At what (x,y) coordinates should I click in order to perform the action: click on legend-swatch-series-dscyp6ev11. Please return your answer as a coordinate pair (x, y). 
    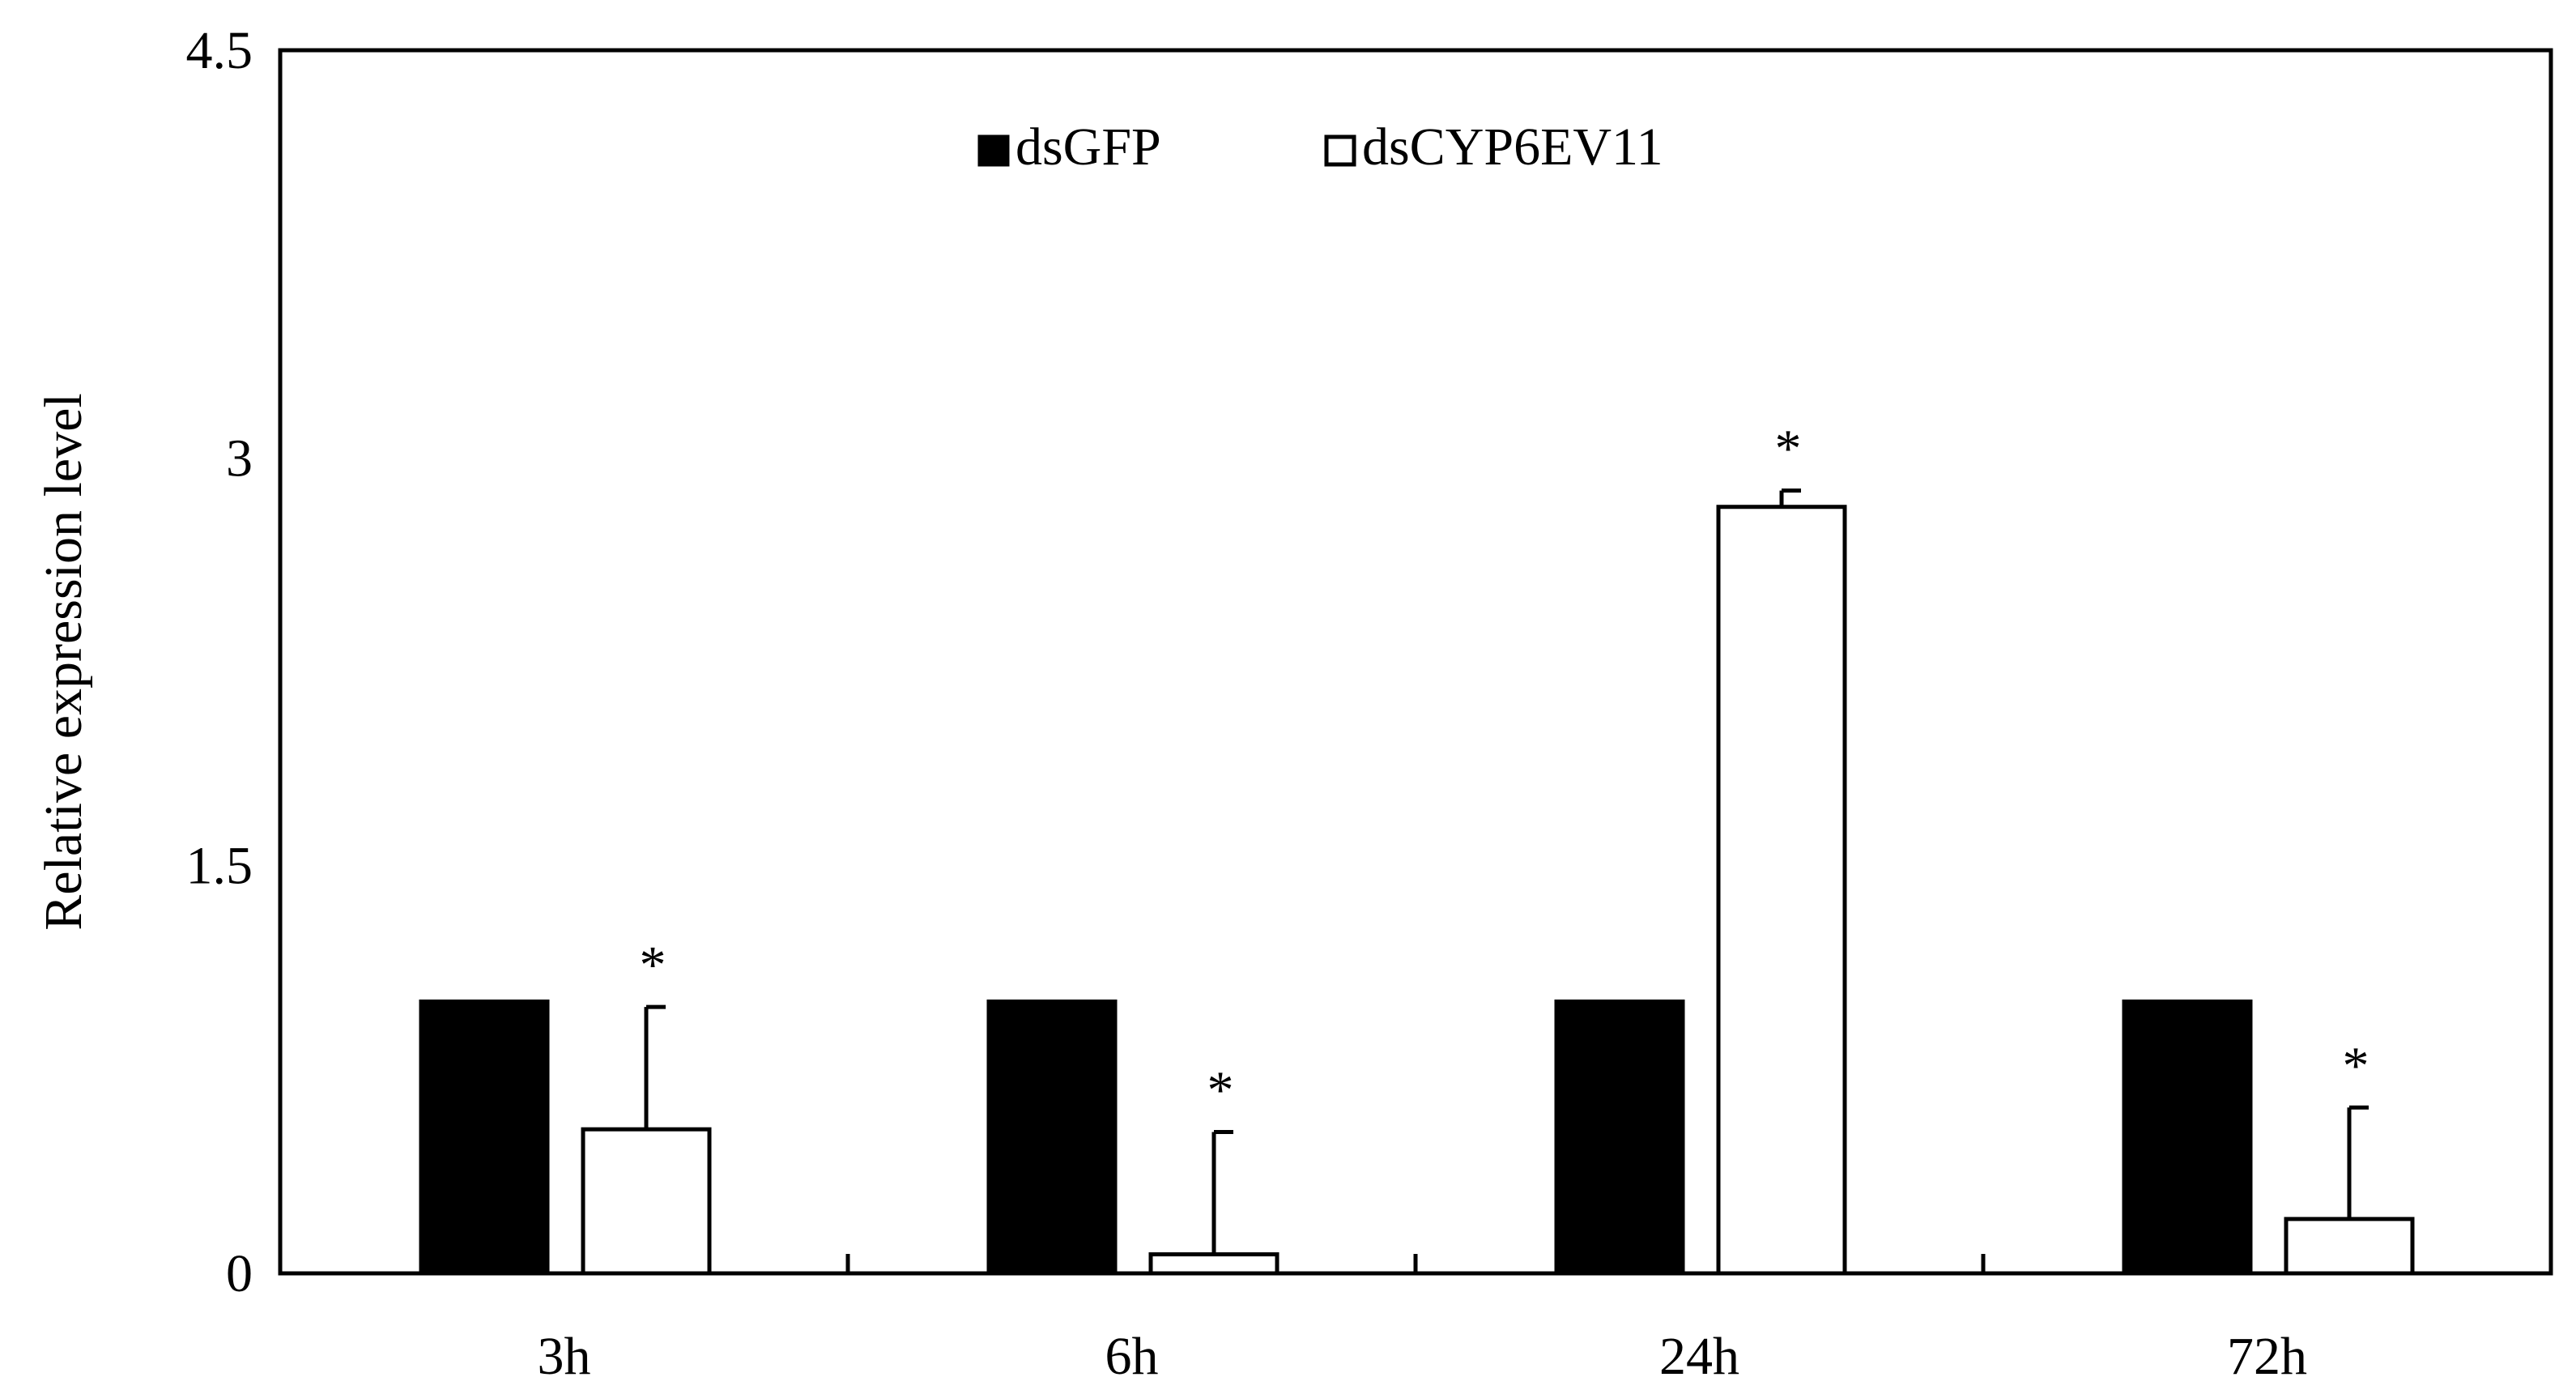
    Looking at the image, I should click on (1340, 150).